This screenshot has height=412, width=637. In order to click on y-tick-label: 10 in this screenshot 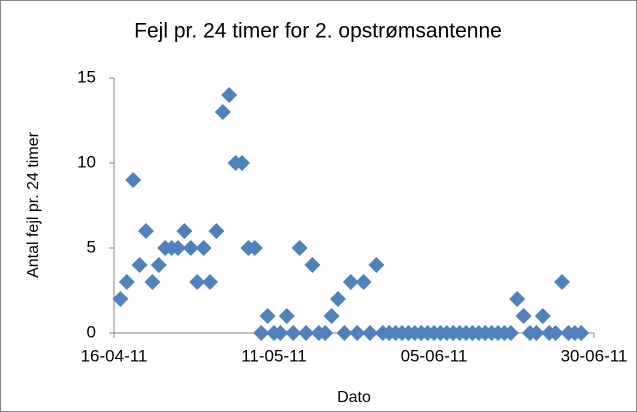, I will do `click(86, 161)`.